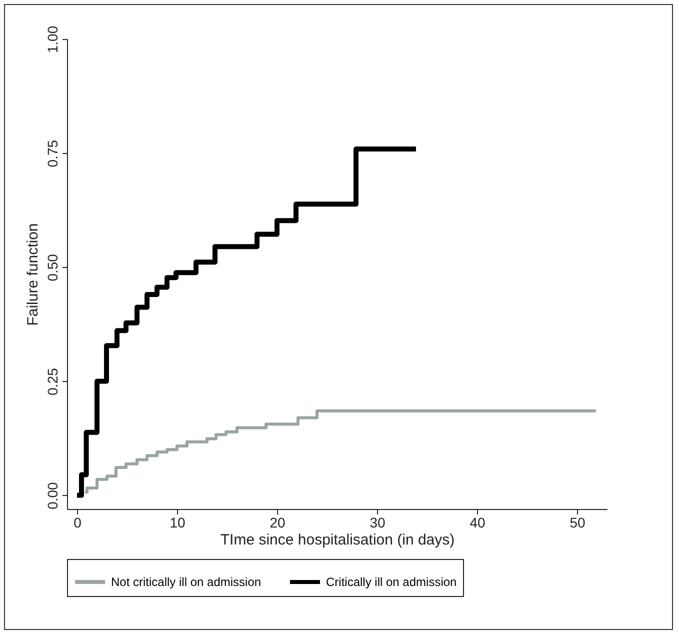 This screenshot has width=679, height=636. I want to click on y-tick-label: 1.00, so click(52, 40).